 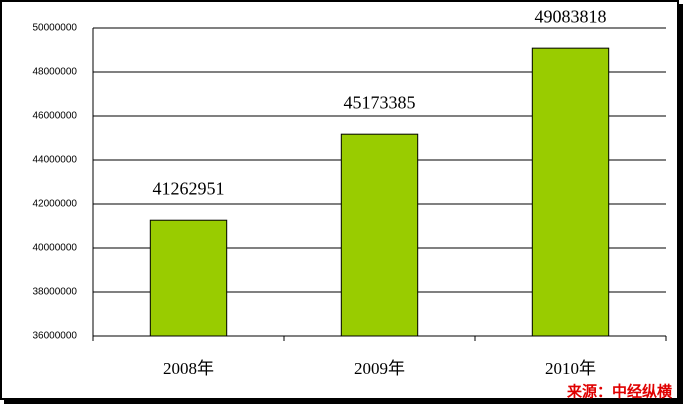 I want to click on x-tick-label: 2009年, so click(x=379, y=368).